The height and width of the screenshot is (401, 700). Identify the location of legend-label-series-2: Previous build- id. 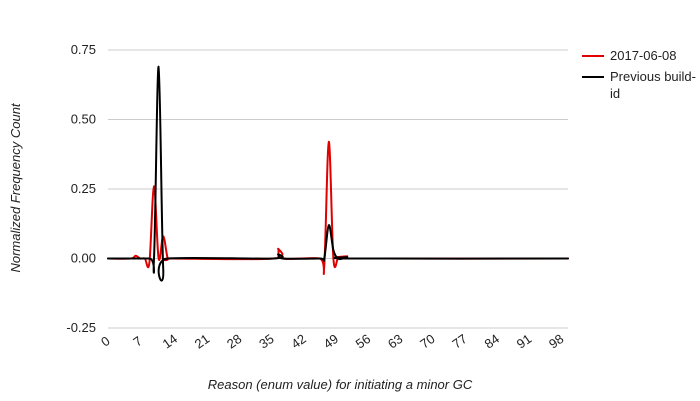
(655, 85).